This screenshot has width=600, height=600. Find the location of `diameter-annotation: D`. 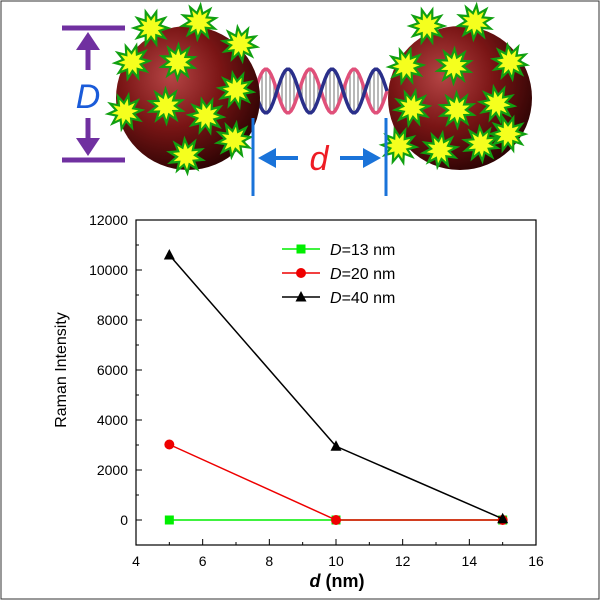

diameter-annotation: D is located at coordinates (93, 94).